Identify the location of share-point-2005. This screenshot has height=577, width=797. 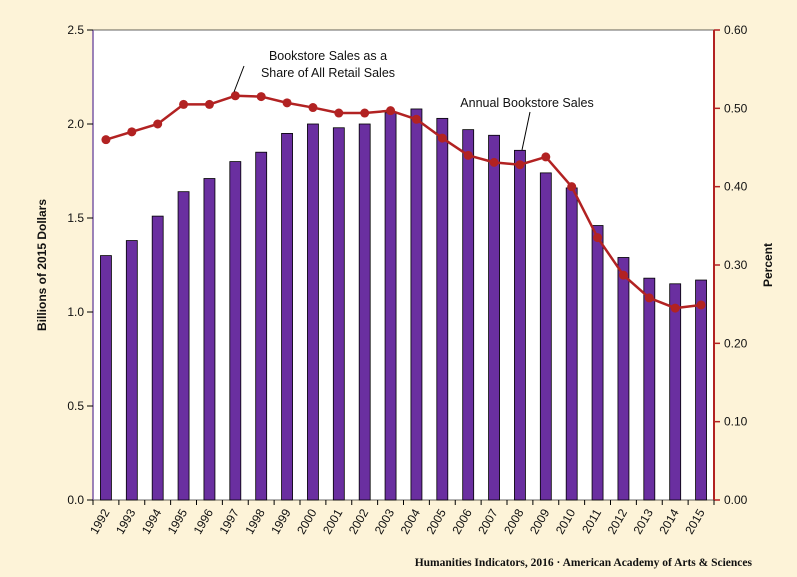
(442, 138).